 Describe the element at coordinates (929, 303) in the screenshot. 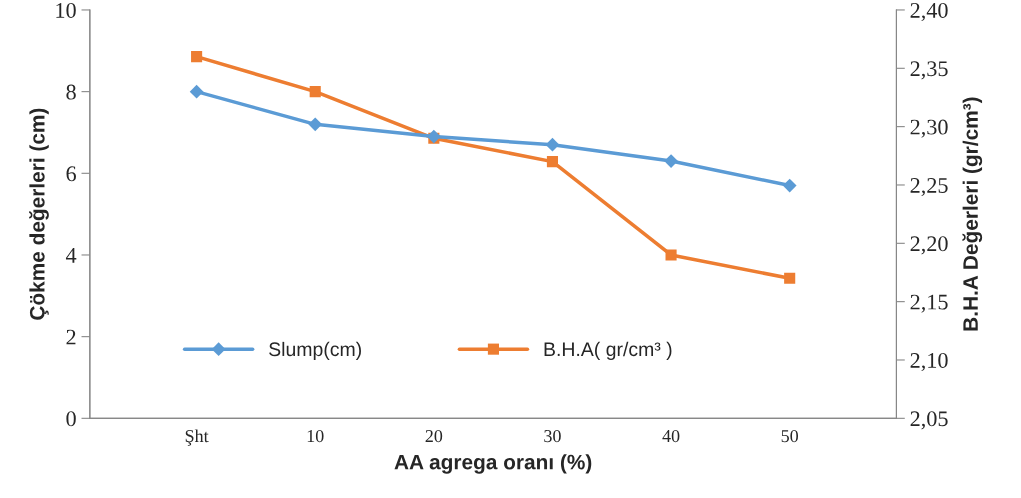

I see `y2-tick-label: 2,15` at that location.